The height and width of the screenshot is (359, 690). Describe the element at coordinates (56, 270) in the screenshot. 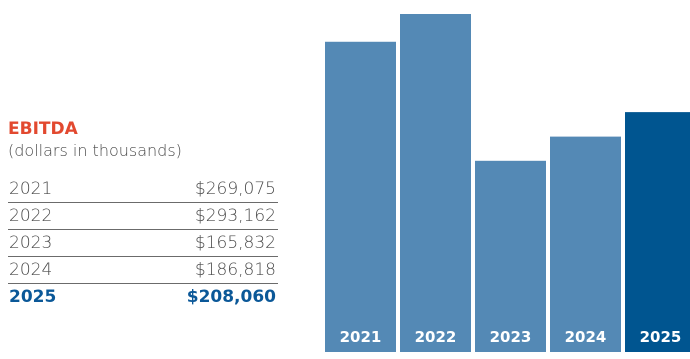

I see `table-year: 2024` at that location.